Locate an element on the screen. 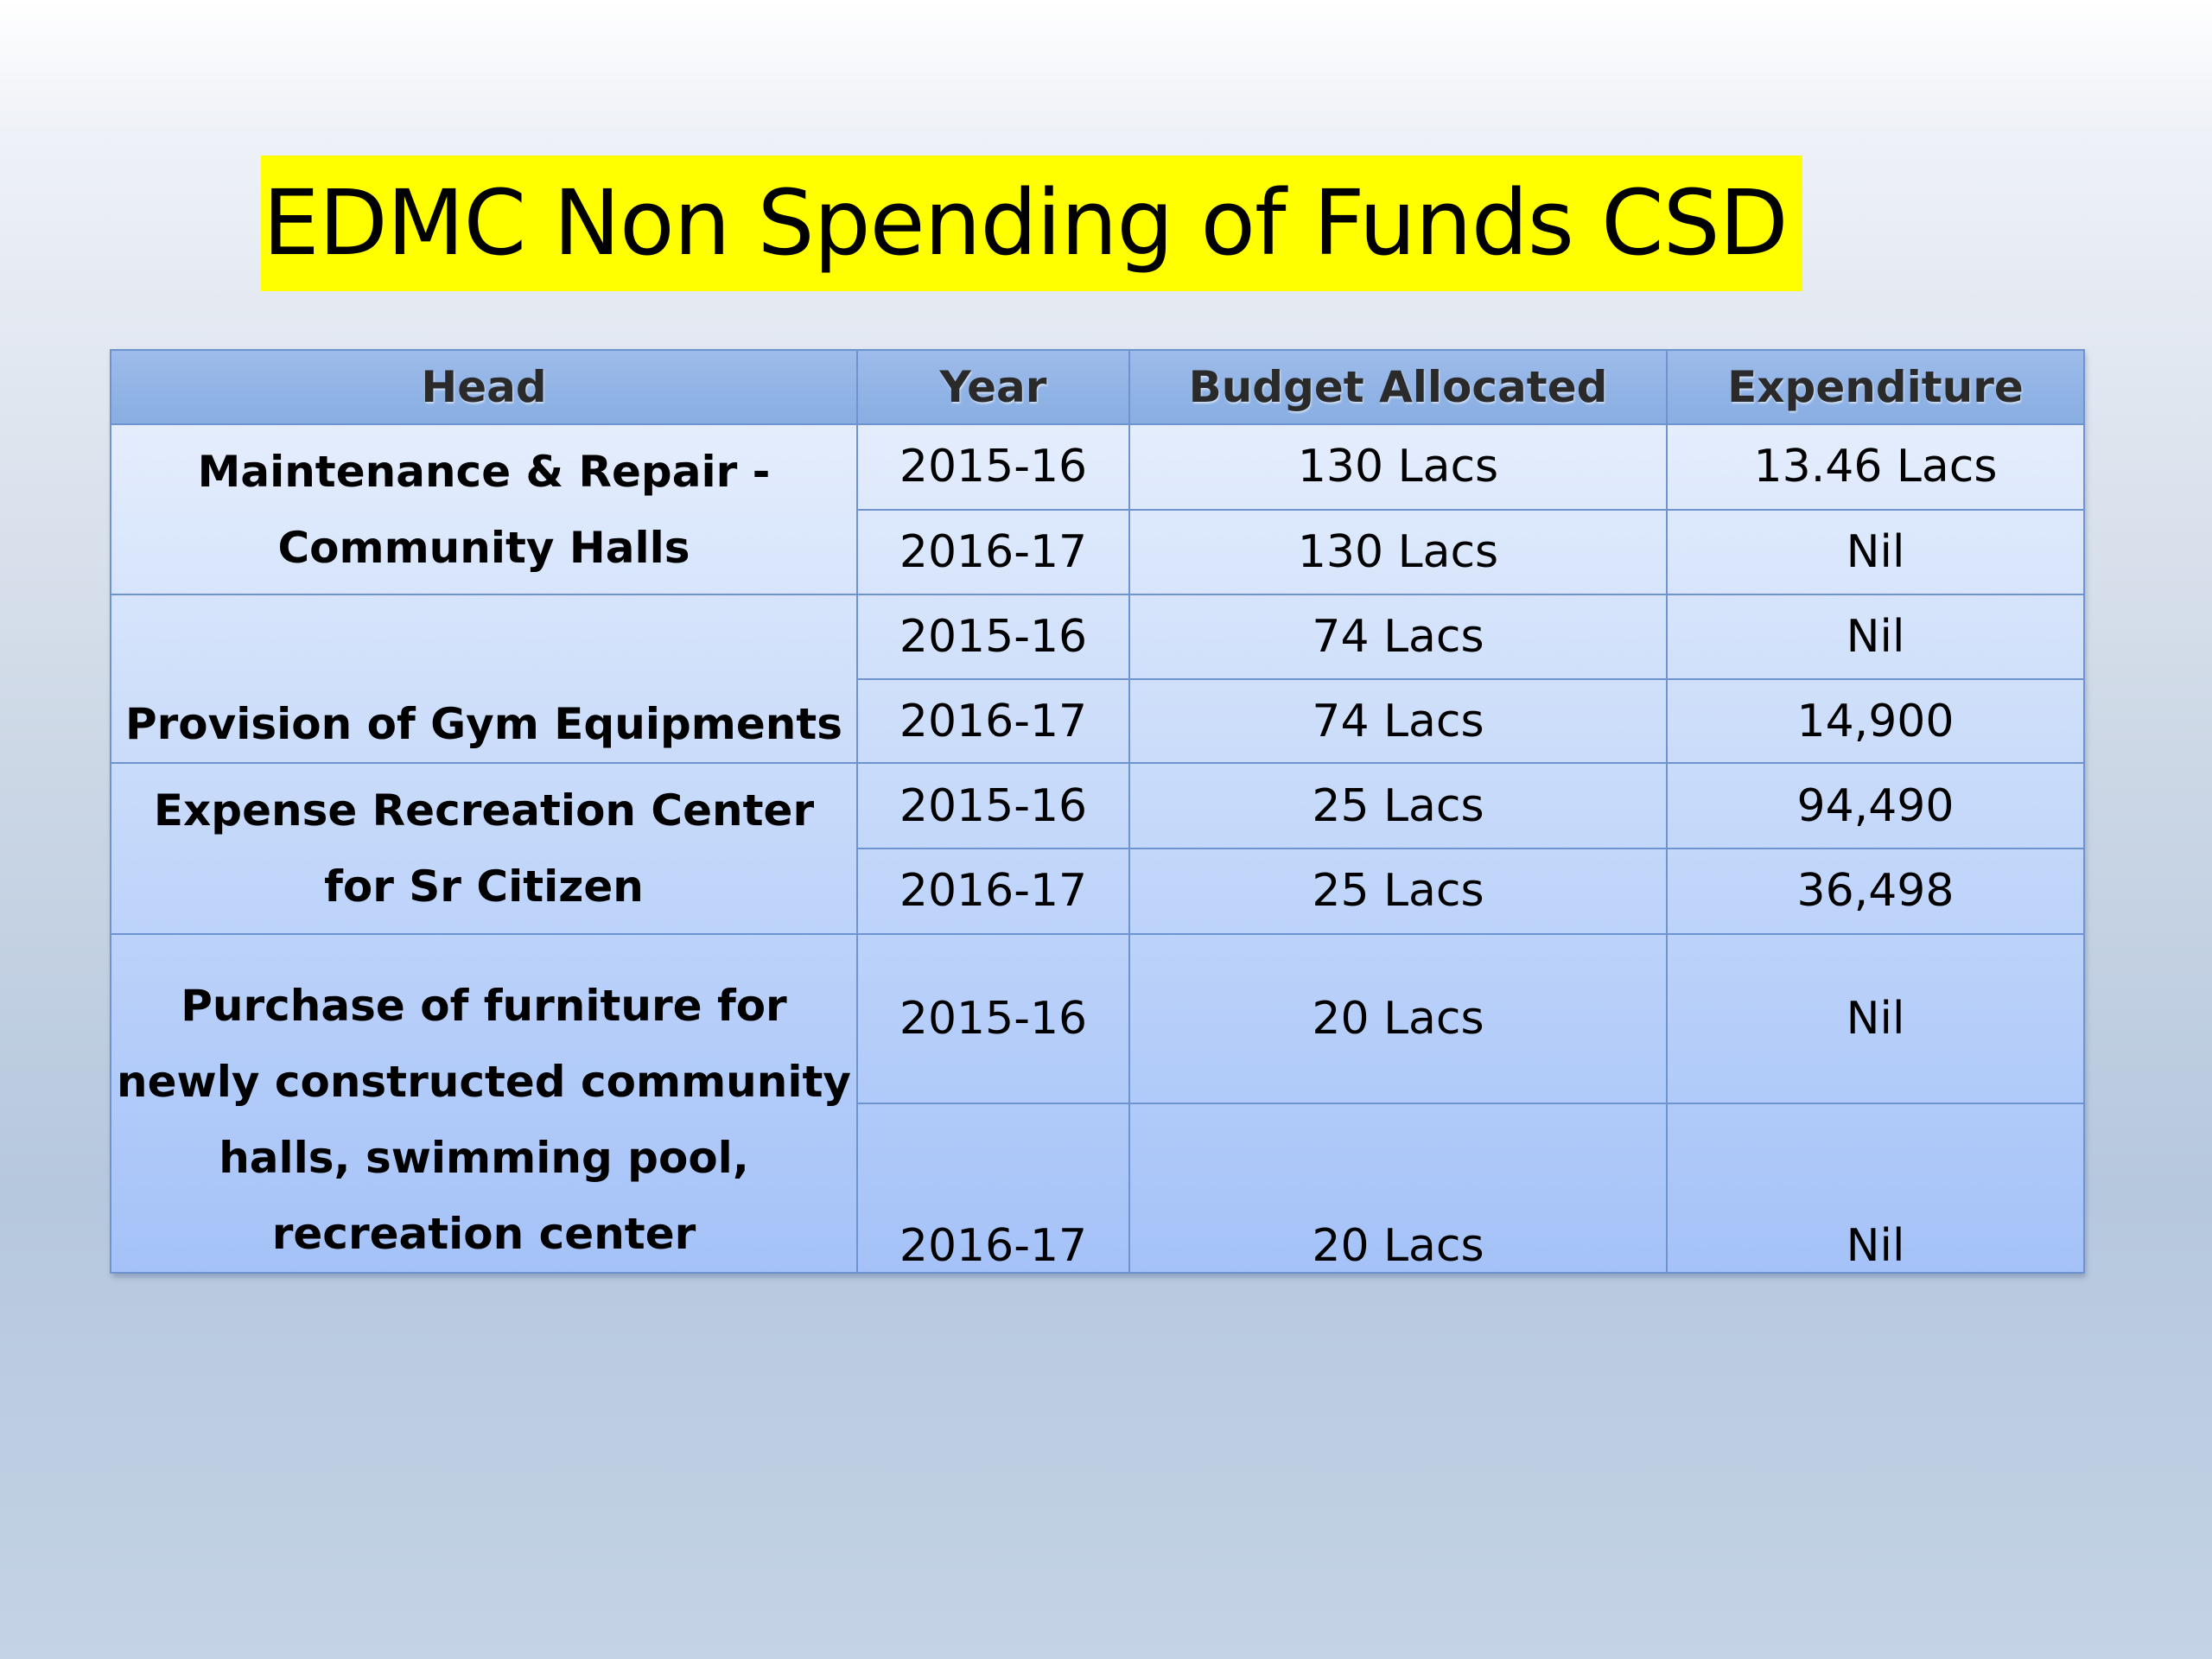  column-header-year: Year is located at coordinates (993, 387).